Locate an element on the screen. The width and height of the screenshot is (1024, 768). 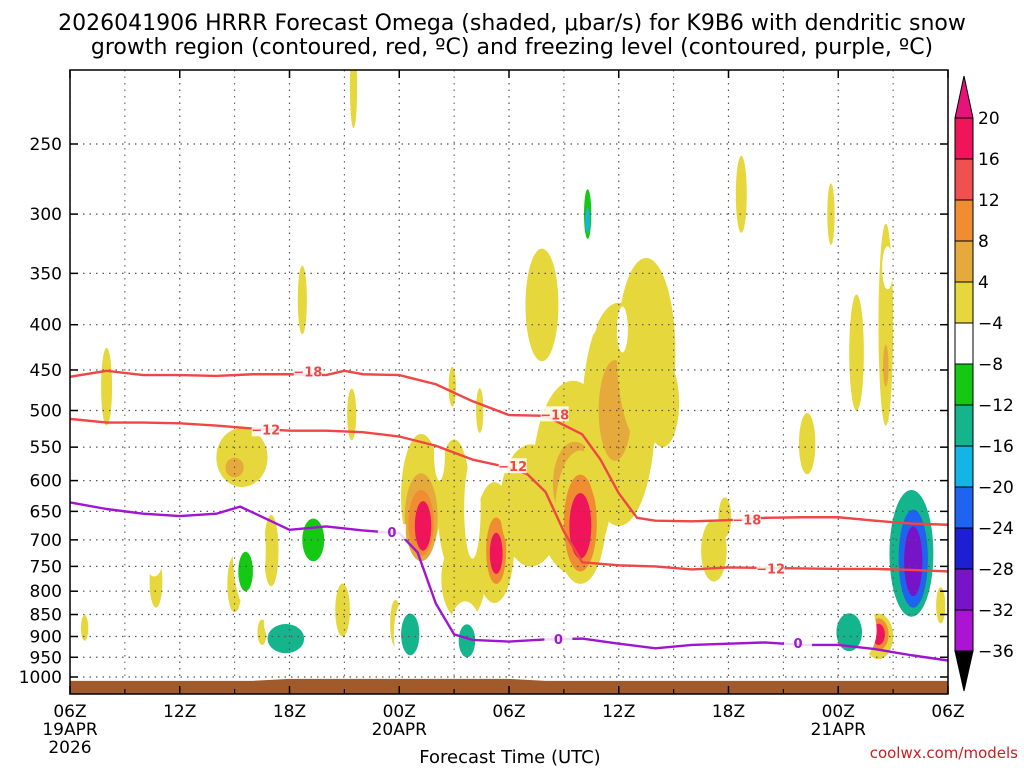
colorbar-label-9: −20 is located at coordinates (996, 488).